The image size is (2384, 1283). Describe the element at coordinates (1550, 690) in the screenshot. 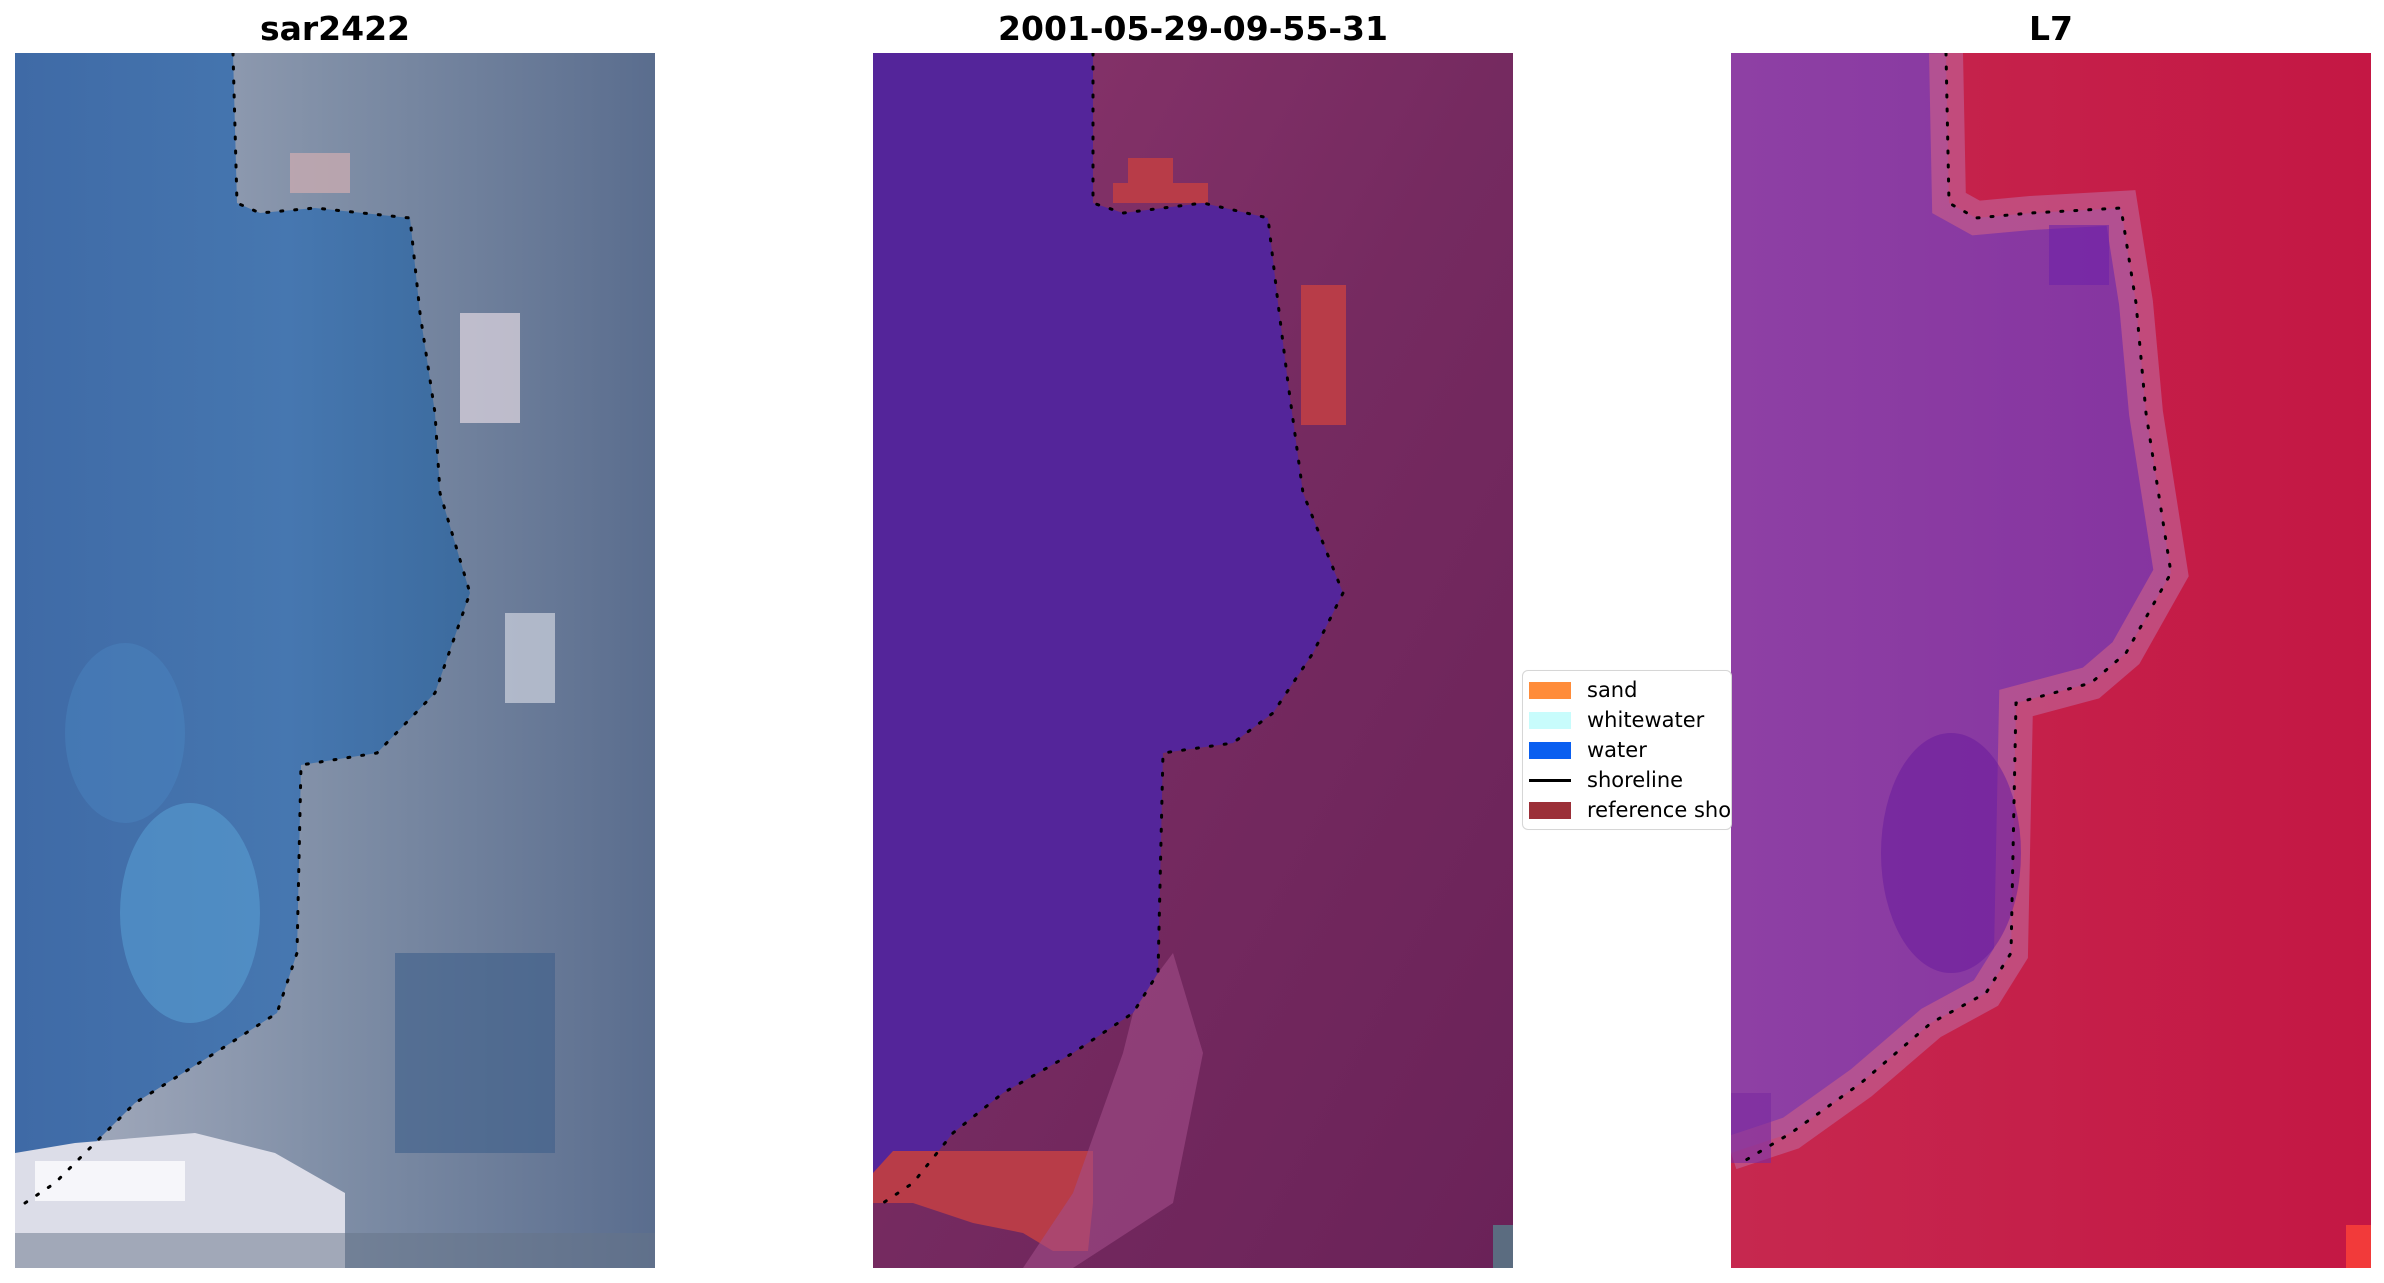

I see `sand-swatch` at that location.